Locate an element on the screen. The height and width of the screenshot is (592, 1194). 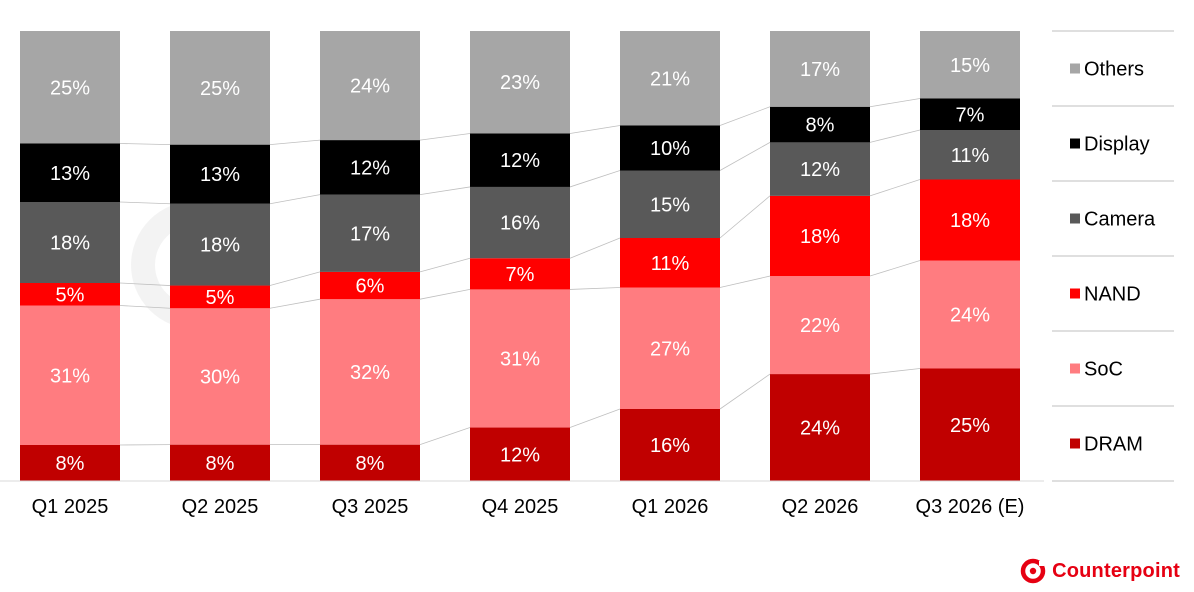
data-label-soc-q4-2025: 31% is located at coordinates (520, 359).